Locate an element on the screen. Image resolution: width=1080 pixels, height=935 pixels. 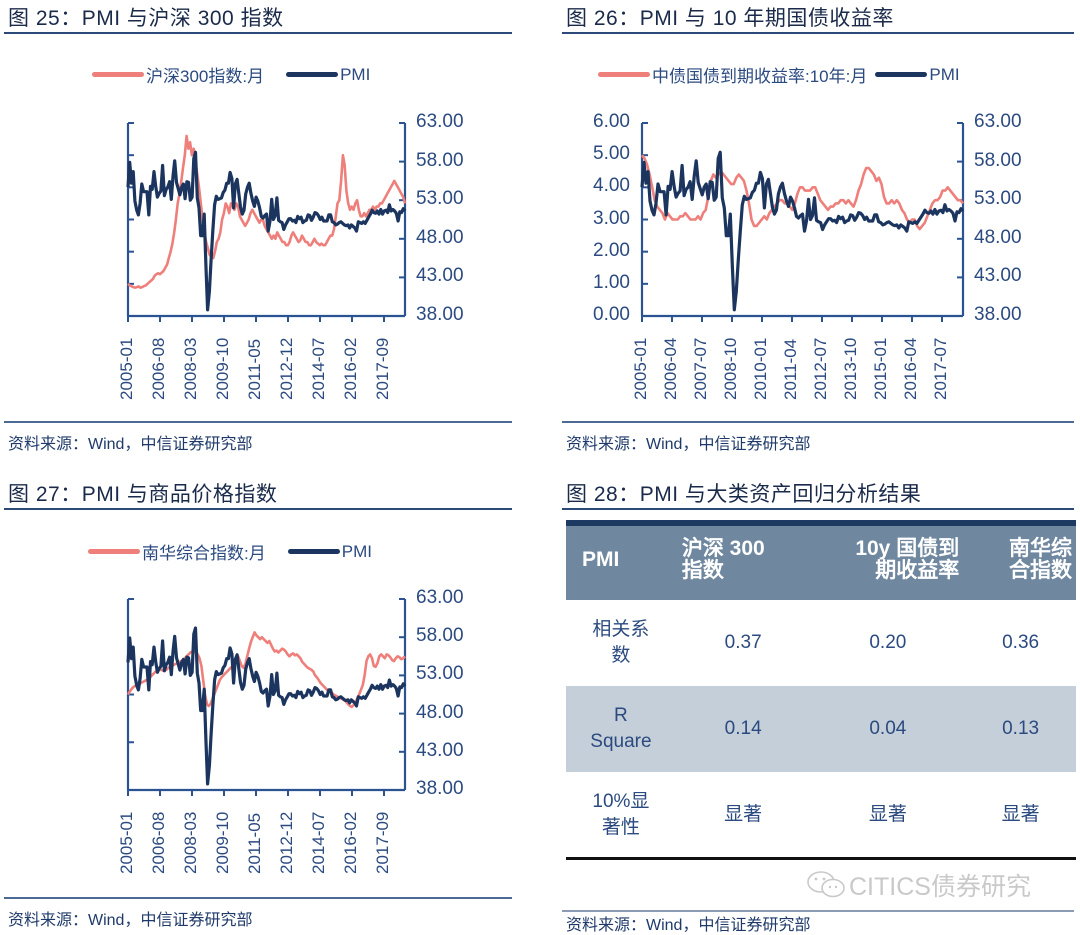
row-label-text: R Square is located at coordinates (621, 728).